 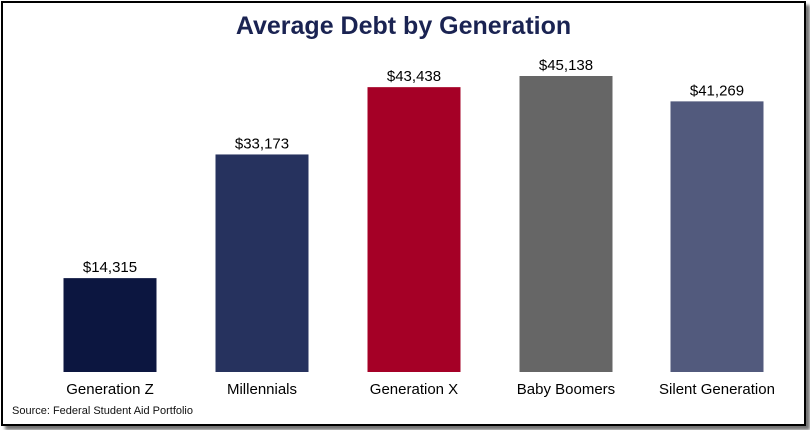 I want to click on x-tick-label: Baby Boomers, so click(x=566, y=389).